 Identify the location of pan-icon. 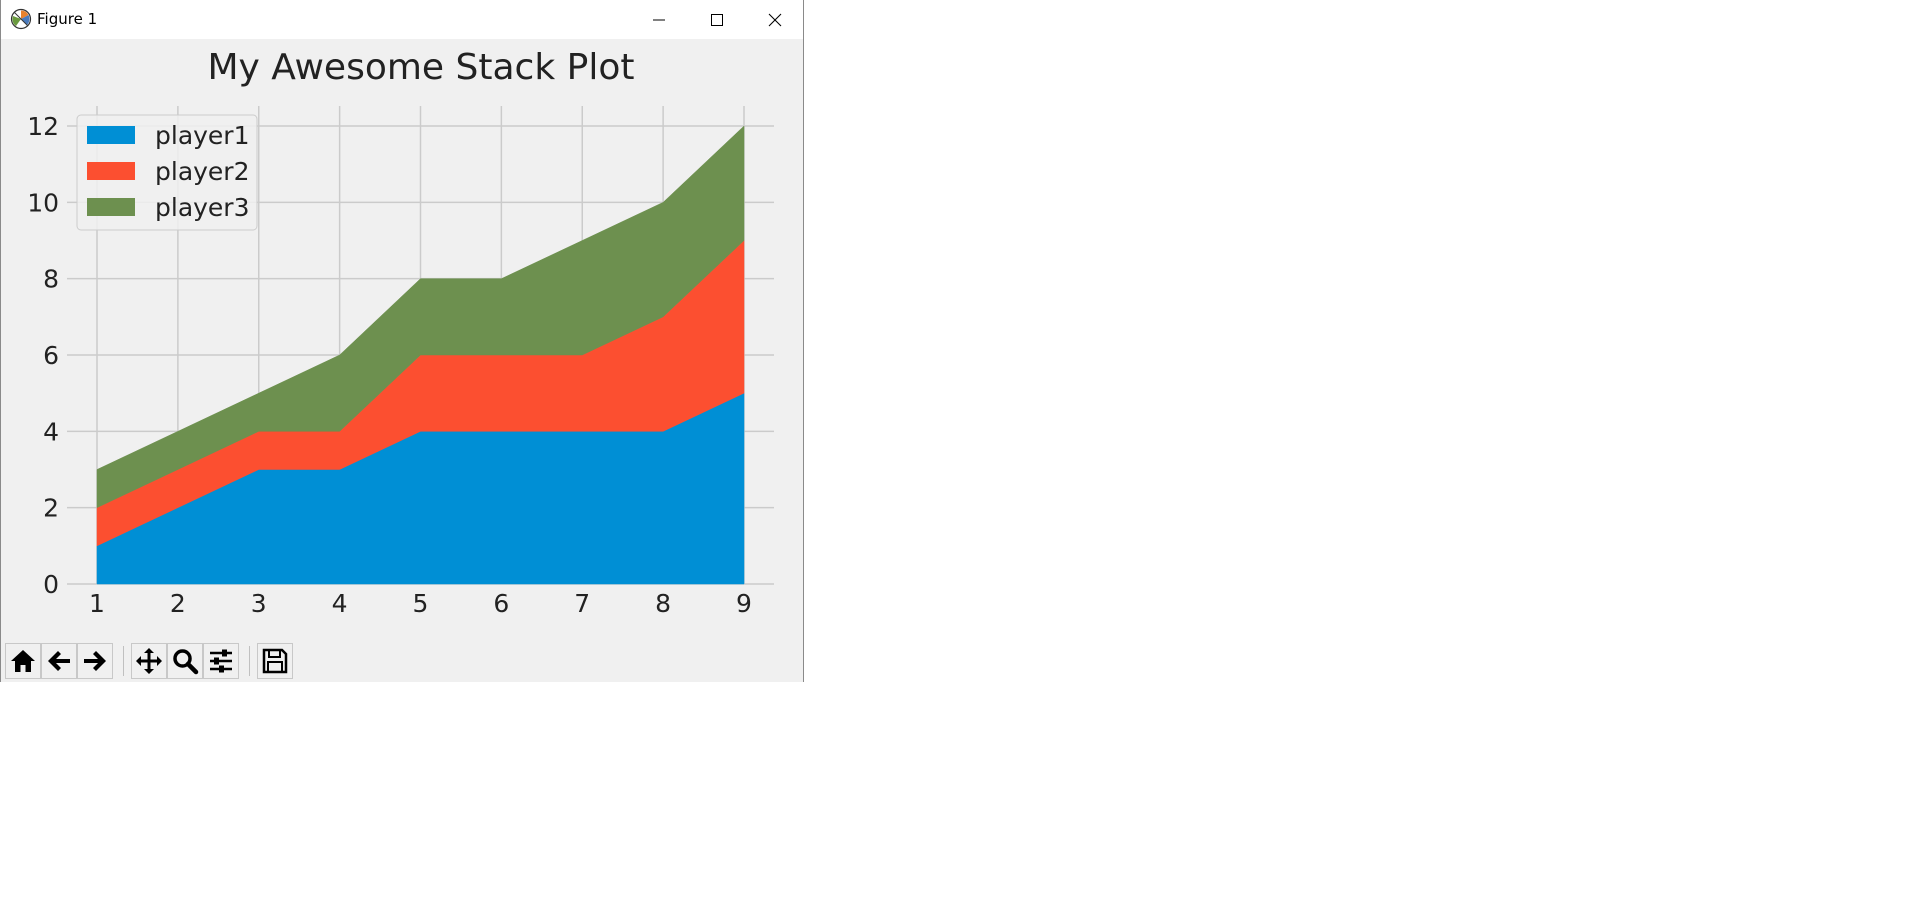
(149, 661).